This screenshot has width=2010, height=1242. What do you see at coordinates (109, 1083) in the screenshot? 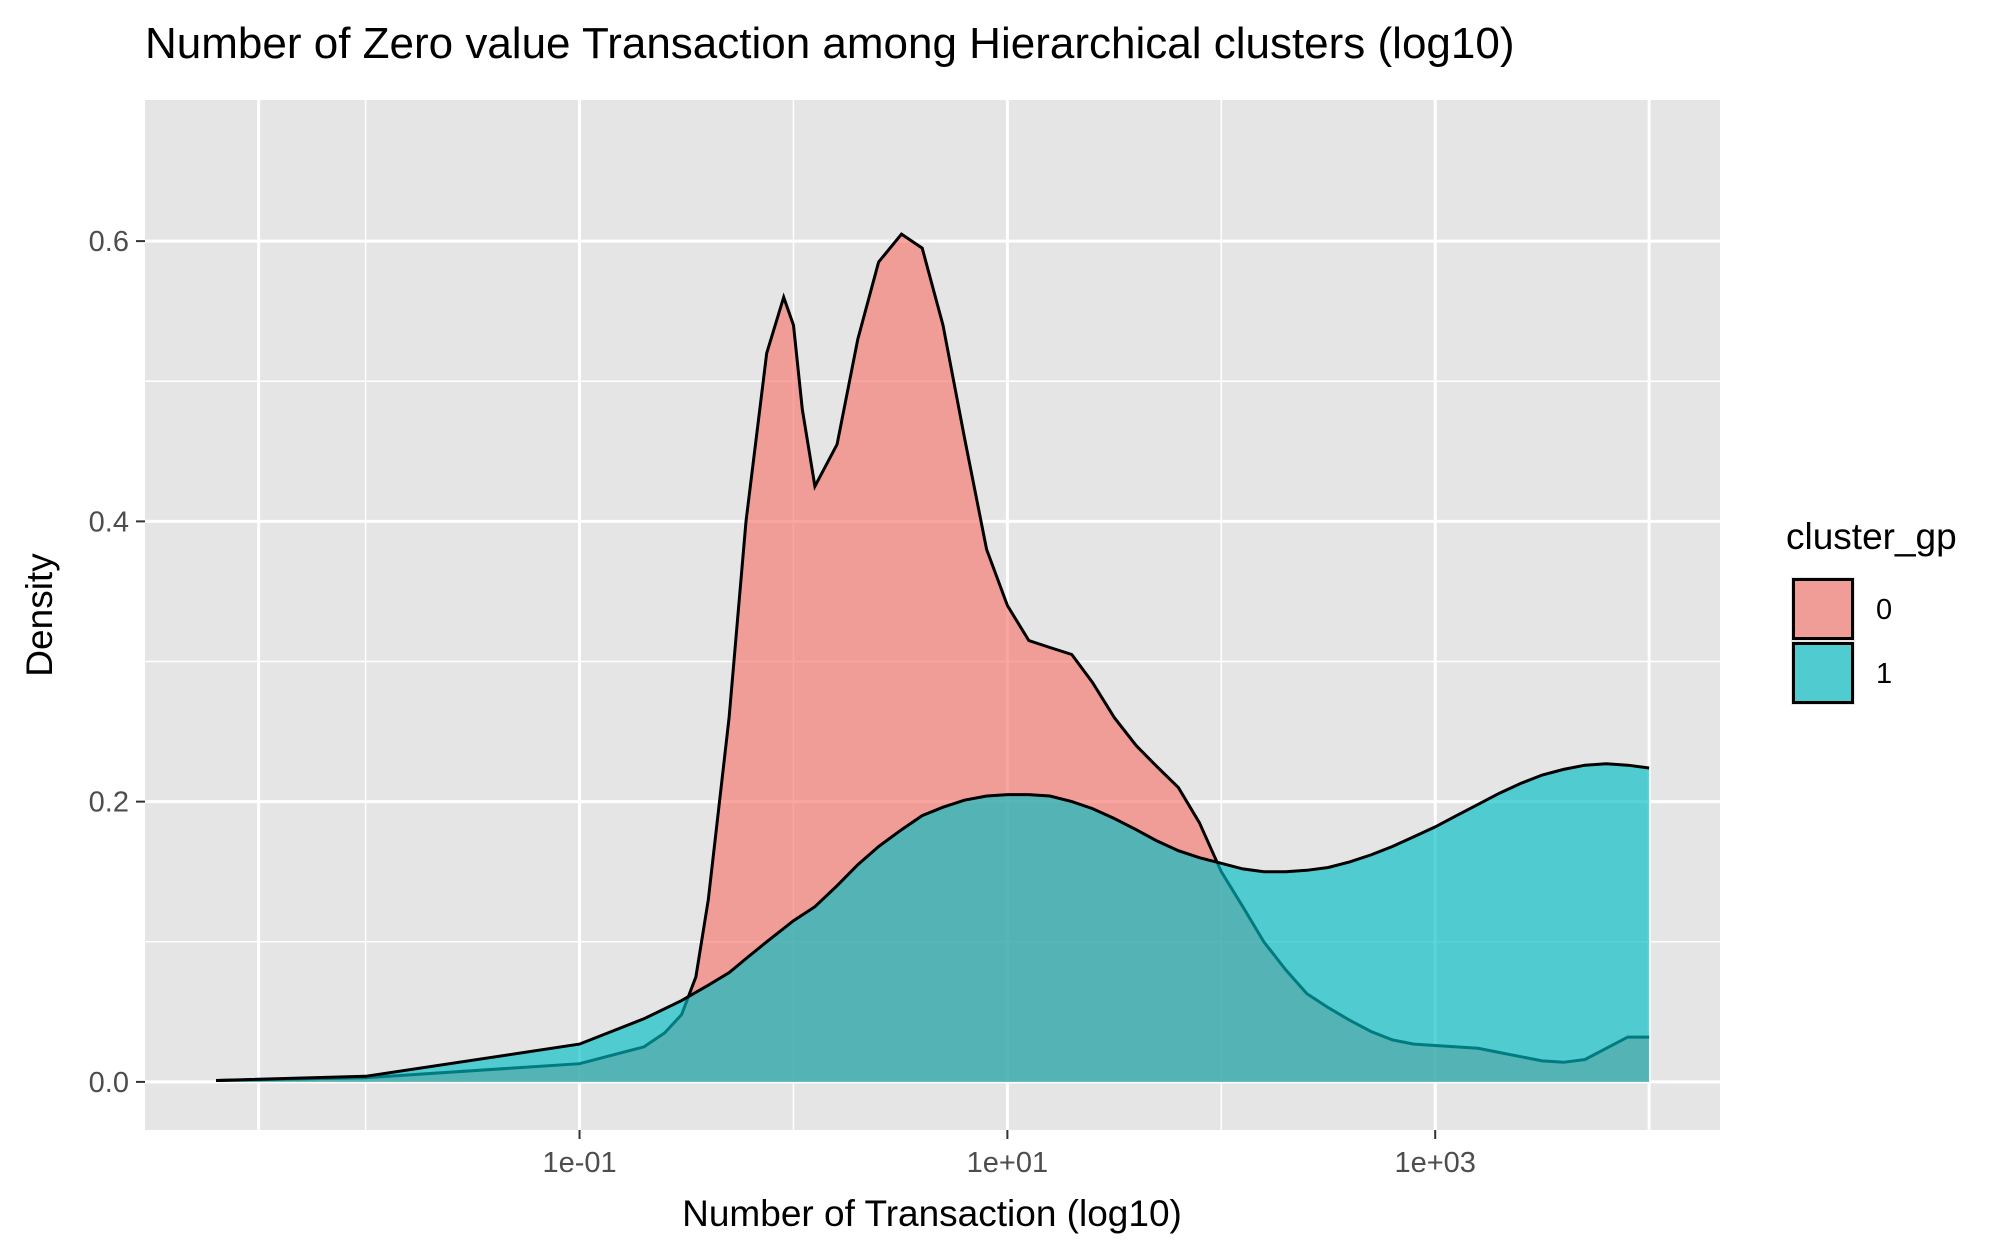
I see `y-tick-label: 0.0` at bounding box center [109, 1083].